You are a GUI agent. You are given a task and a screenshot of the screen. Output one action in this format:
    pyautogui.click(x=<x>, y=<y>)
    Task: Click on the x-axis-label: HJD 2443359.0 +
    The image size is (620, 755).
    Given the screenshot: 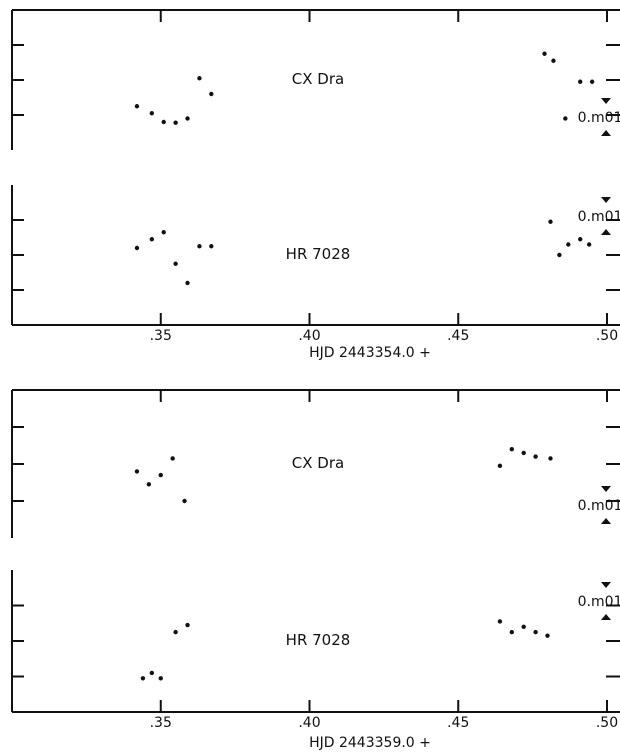 What is the action you would take?
    pyautogui.click(x=370, y=743)
    